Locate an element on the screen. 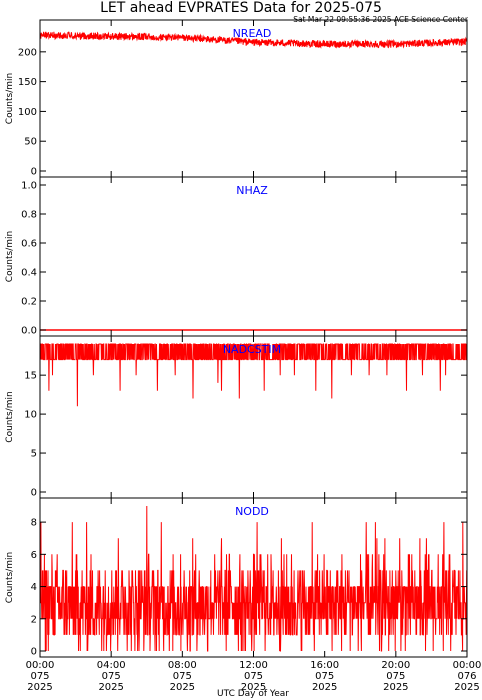 The image size is (482, 700). panel-label-nadcstim: NADCSTIM is located at coordinates (252, 349).